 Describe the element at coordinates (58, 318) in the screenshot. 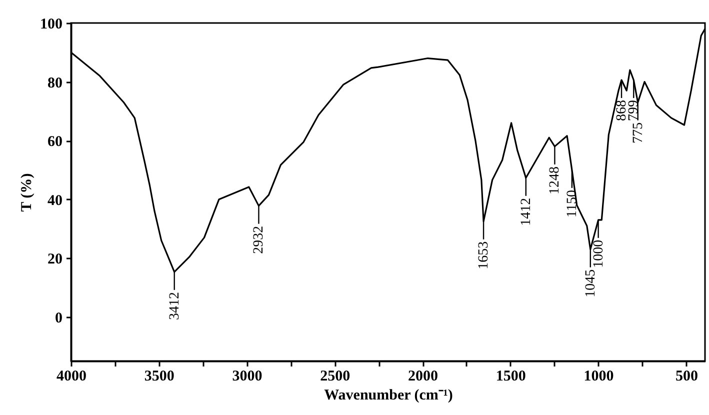

I see `y-tick-label: 0` at that location.